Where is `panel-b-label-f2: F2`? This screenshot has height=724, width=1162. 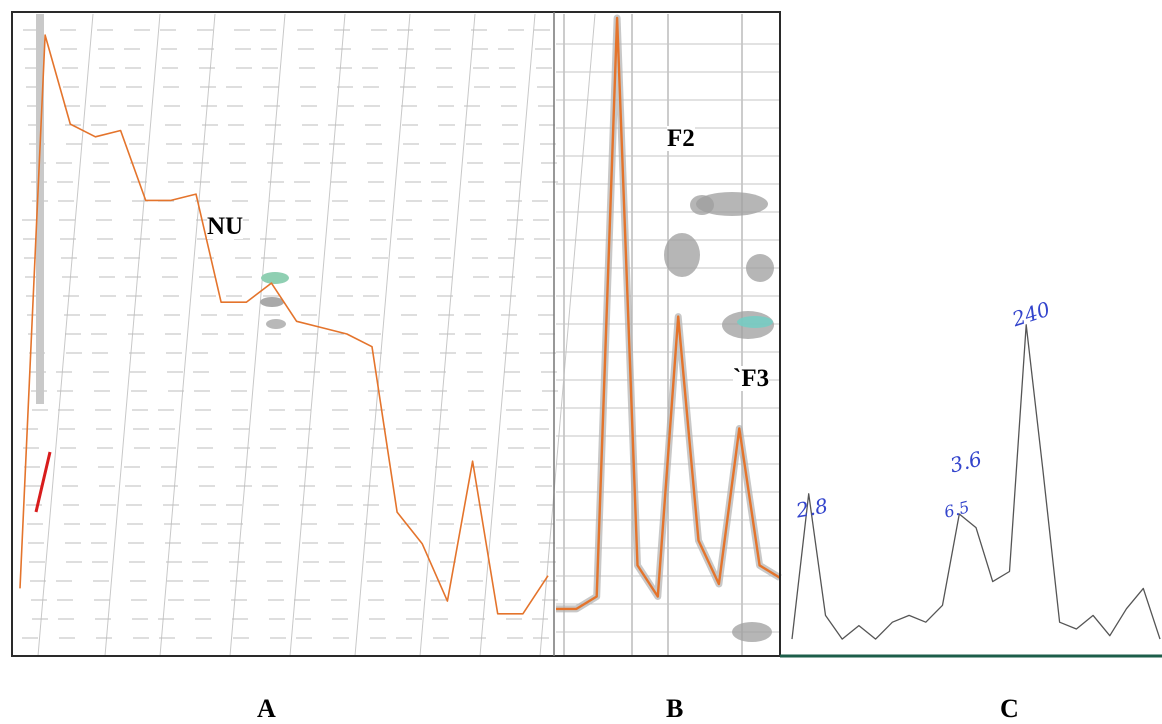 panel-b-label-f2: F2 is located at coordinates (681, 138).